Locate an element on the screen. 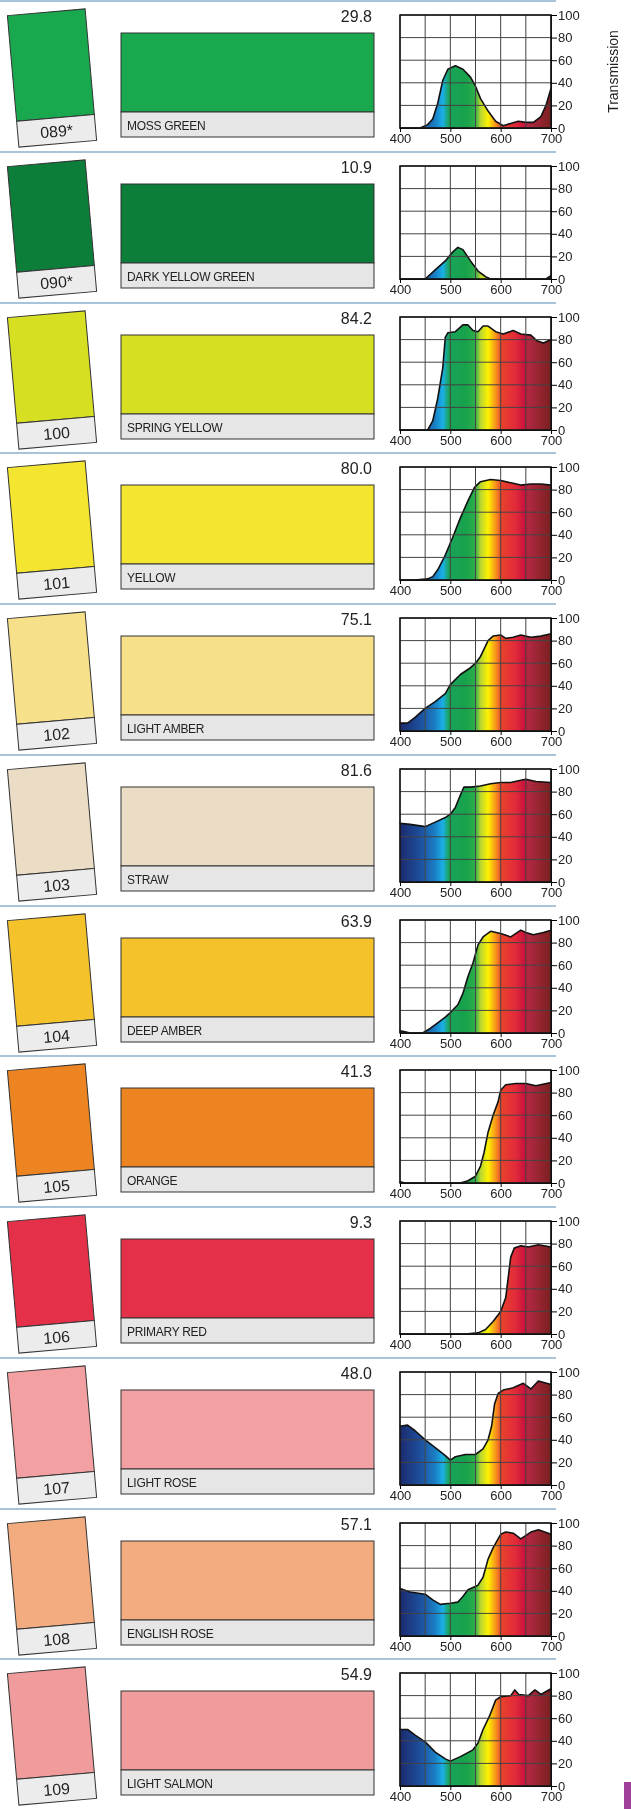 The width and height of the screenshot is (631, 1809). text: LIGHT ROSE is located at coordinates (162, 1482).